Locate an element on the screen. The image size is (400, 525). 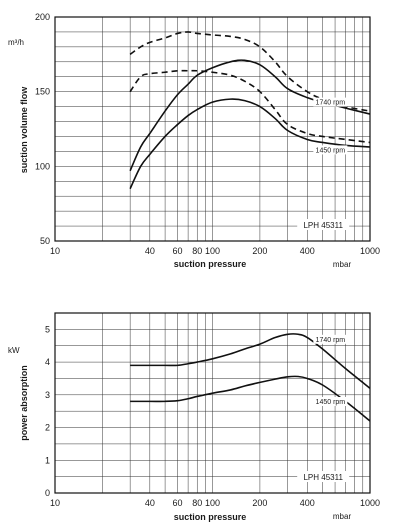
power-x-tick-label: 60 is located at coordinates (178, 503).